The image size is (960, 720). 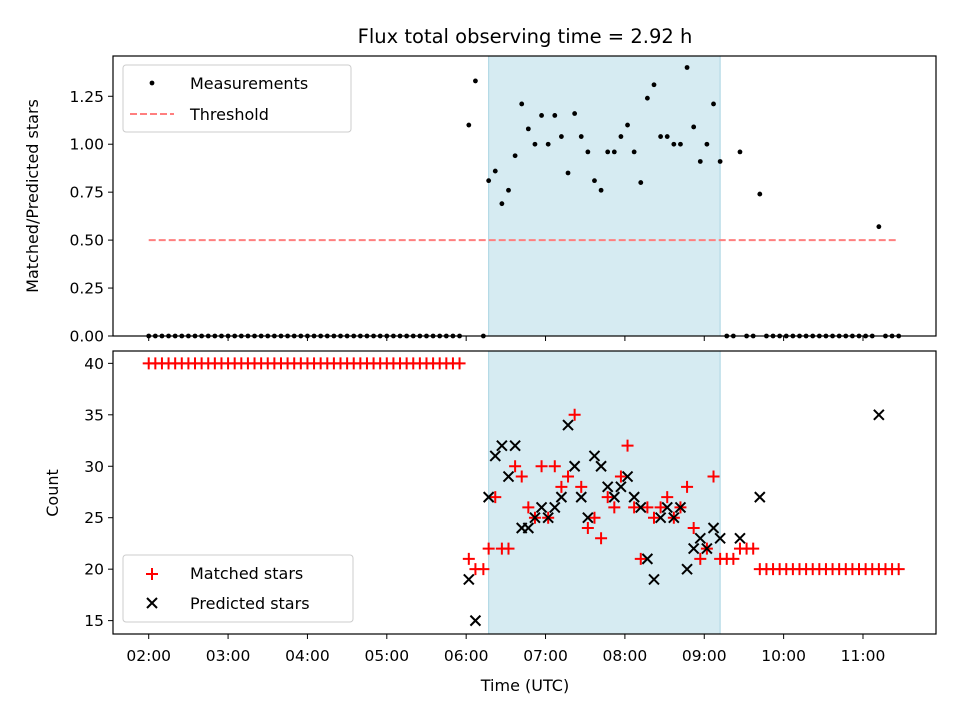 What do you see at coordinates (152, 603) in the screenshot?
I see `legend-predicted-marker` at bounding box center [152, 603].